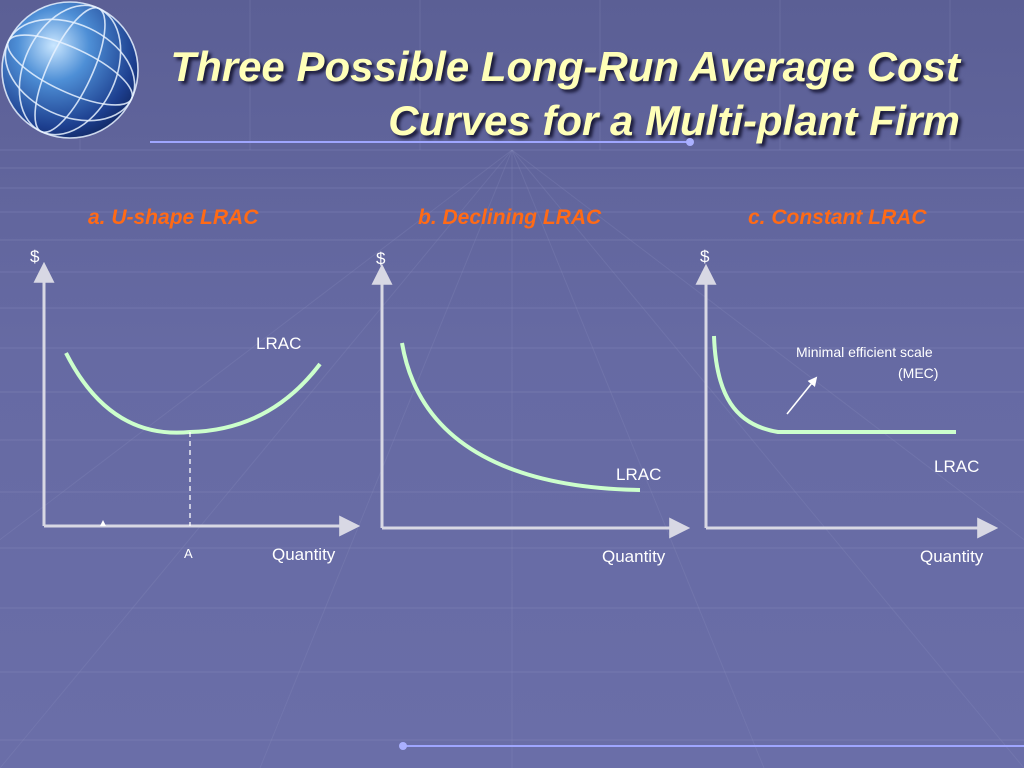 The image size is (1024, 768). I want to click on panel-b-curve-label: LRAC, so click(638, 474).